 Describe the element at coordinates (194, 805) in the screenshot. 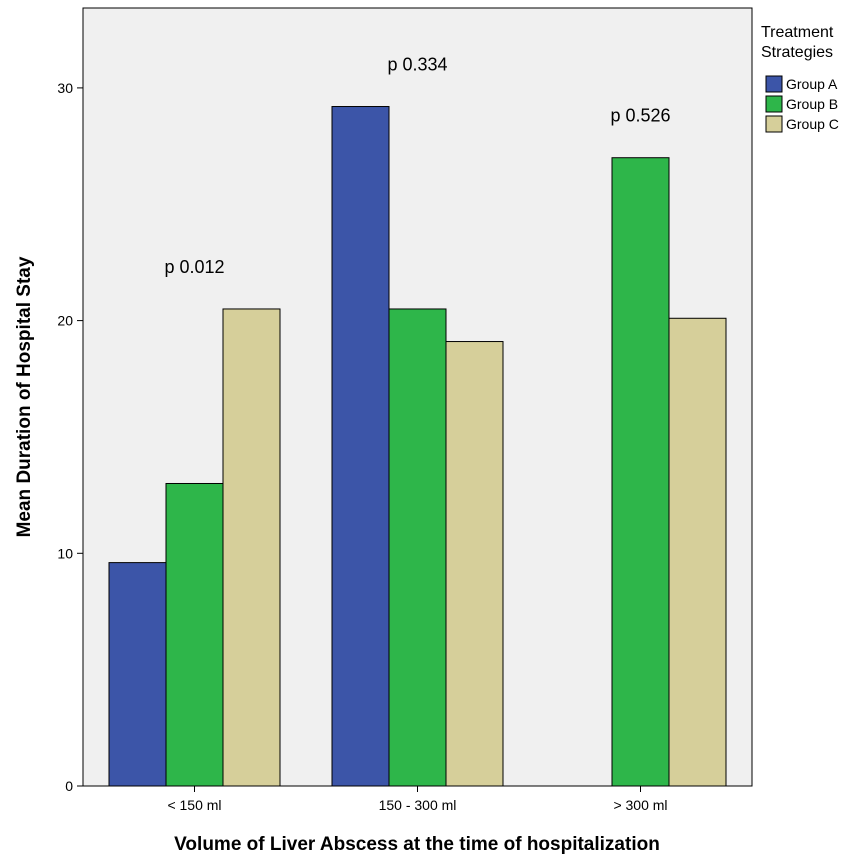

I see `x-tick-label-150-ml: < 150 ml` at that location.